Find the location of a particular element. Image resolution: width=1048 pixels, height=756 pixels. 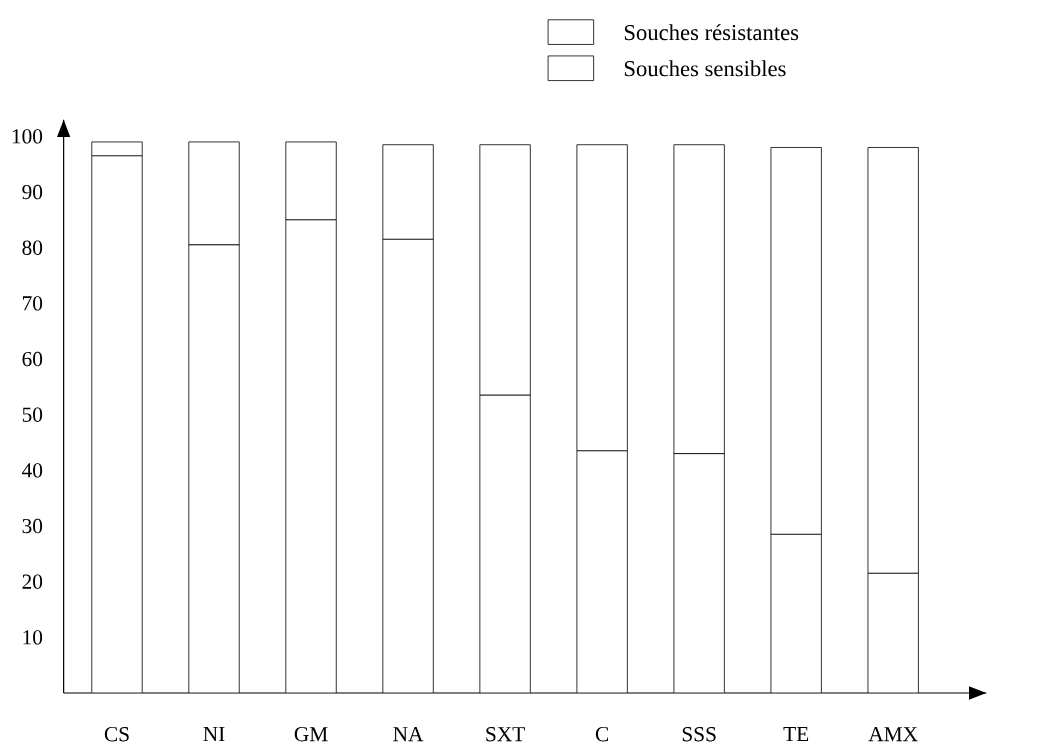

y-tick-label: 90 is located at coordinates (32, 192).